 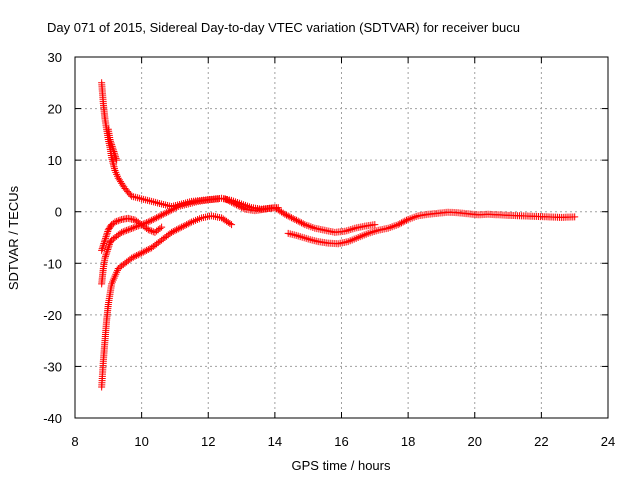 What do you see at coordinates (74, 441) in the screenshot?
I see `x-tick-label: 8` at bounding box center [74, 441].